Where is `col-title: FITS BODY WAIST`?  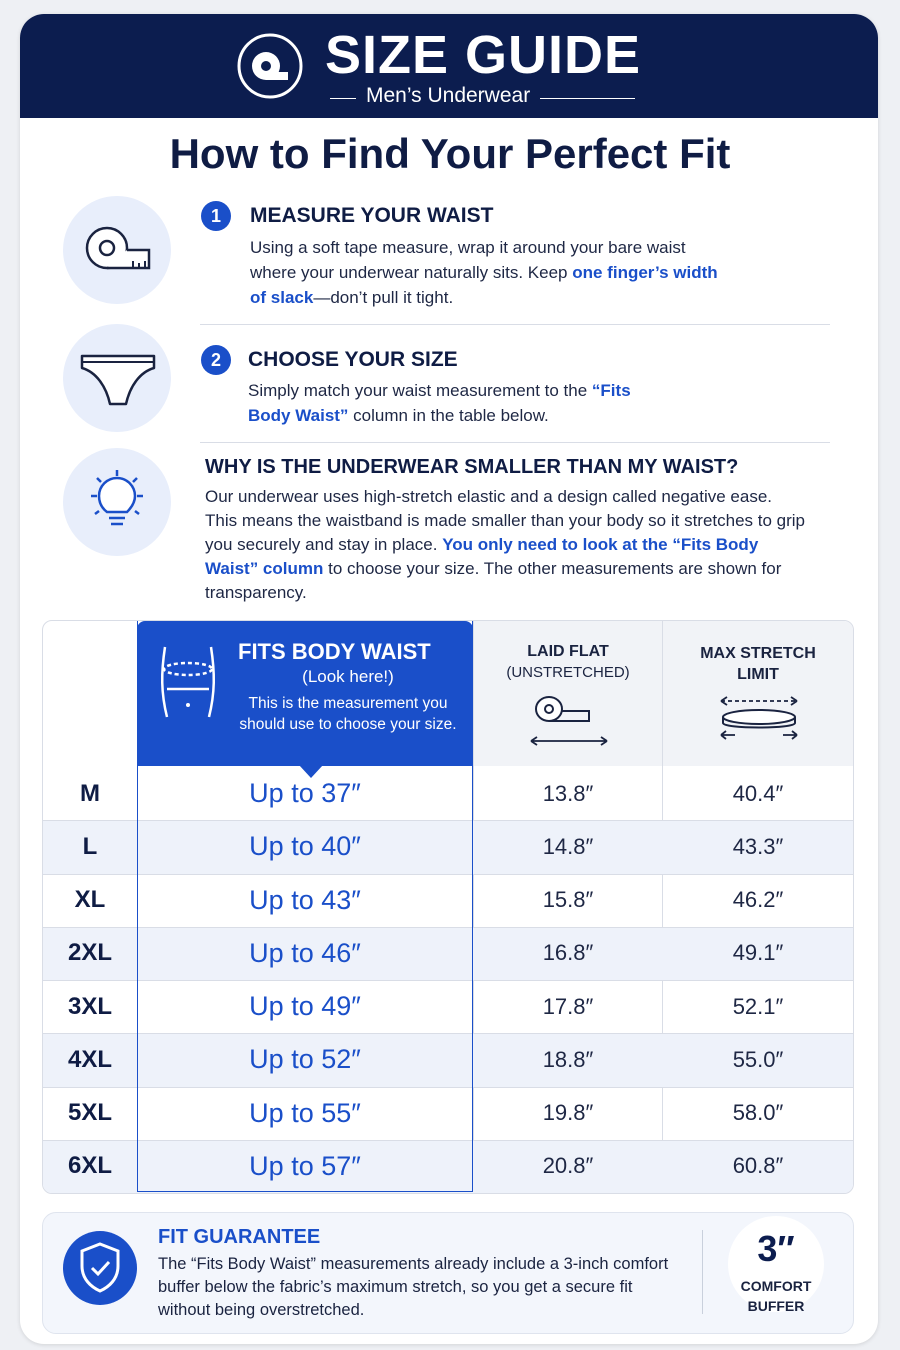 col-title: FITS BODY WAIST is located at coordinates (334, 651).